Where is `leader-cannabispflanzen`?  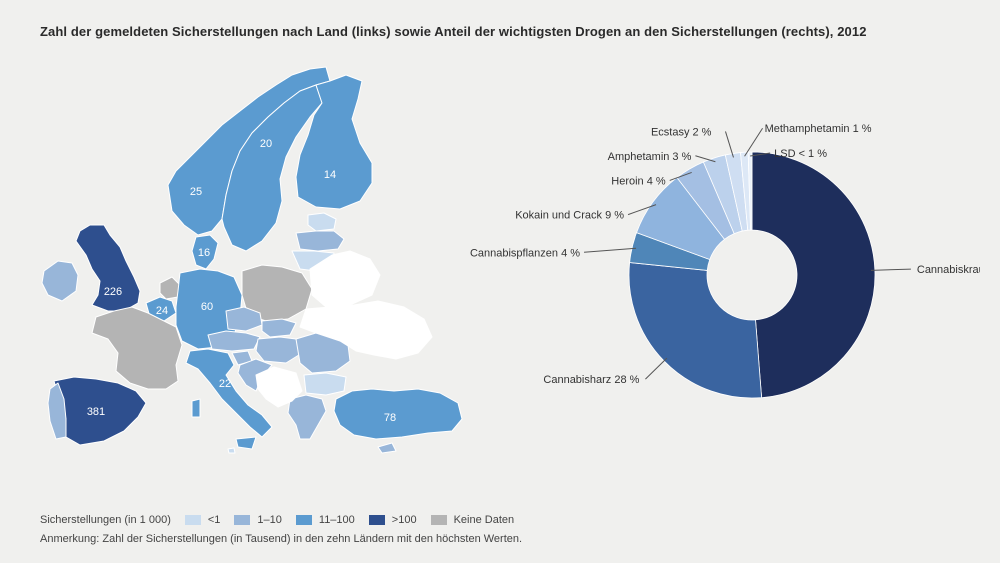
leader-cannabispflanzen is located at coordinates (610, 250).